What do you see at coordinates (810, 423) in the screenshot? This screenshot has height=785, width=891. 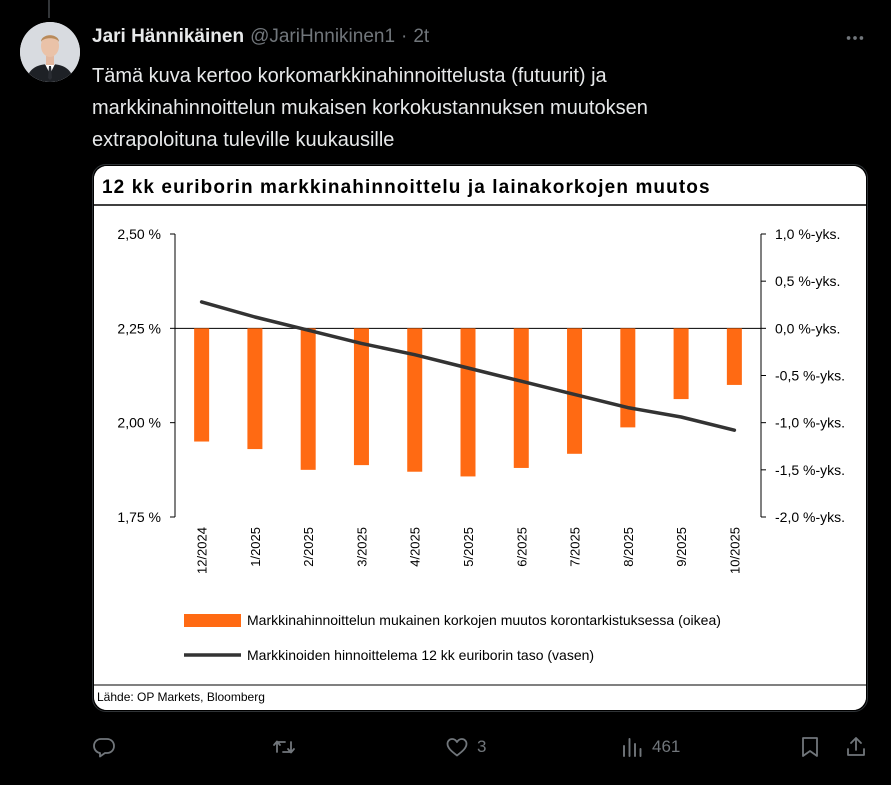 I see `right-axis-tick-label: -1,0 %-yks.` at bounding box center [810, 423].